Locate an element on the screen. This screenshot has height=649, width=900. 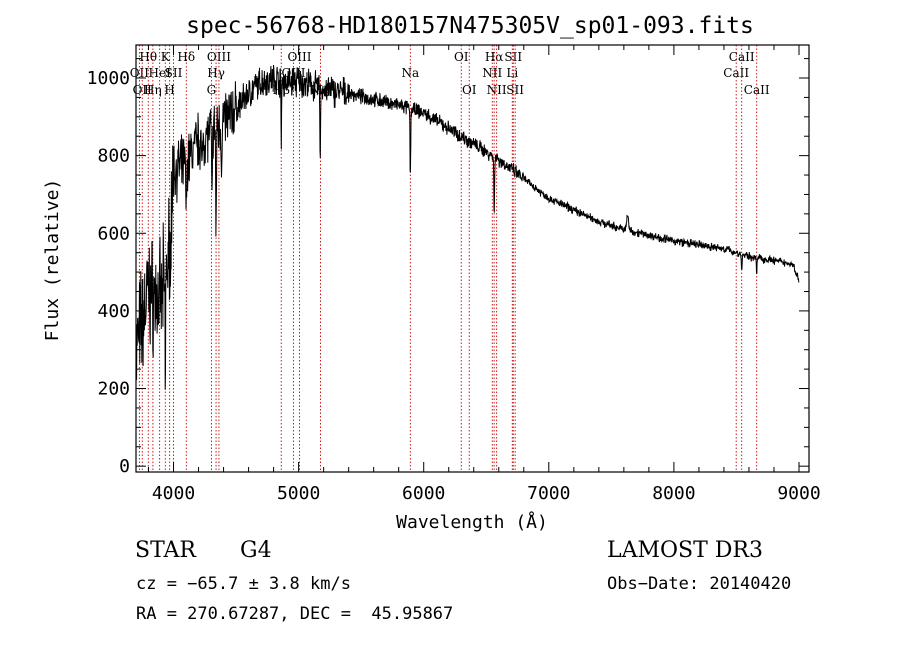
line-marker-label: Na is located at coordinates (411, 73).